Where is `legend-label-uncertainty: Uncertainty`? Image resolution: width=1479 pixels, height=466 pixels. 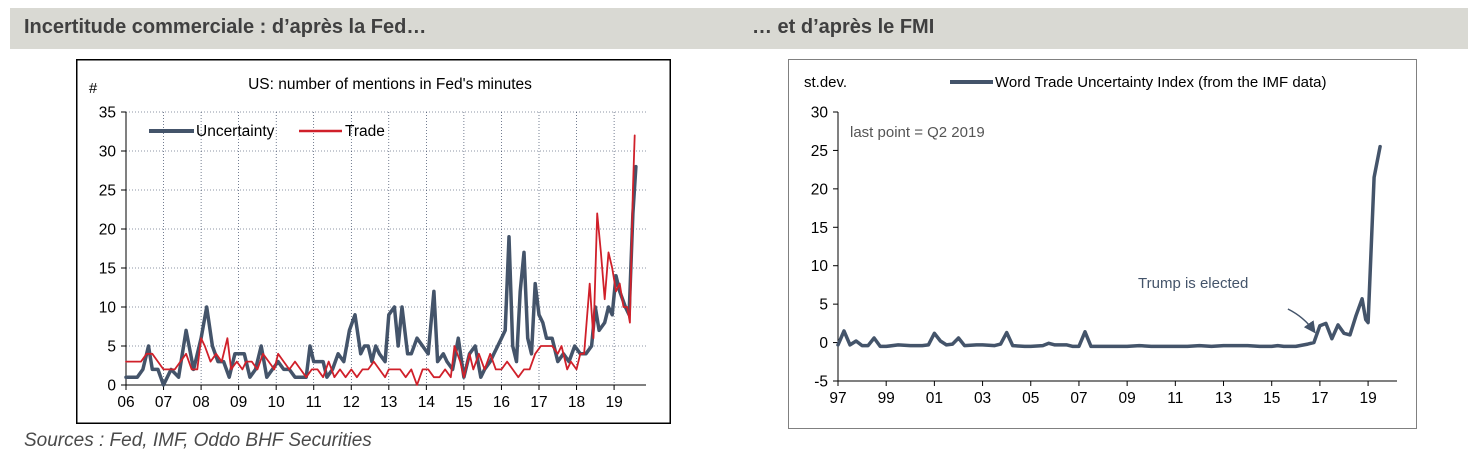
legend-label-uncertainty: Uncertainty is located at coordinates (235, 131).